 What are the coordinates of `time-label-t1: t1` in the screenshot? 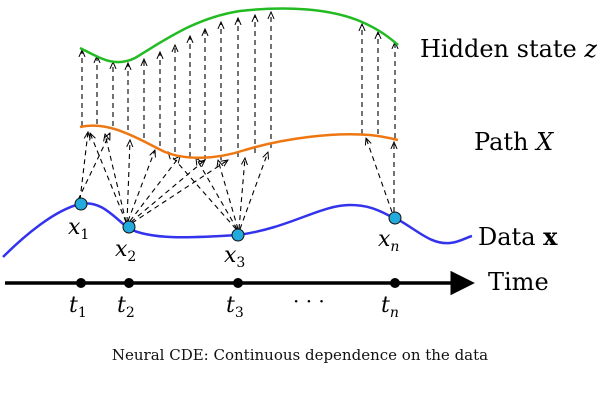 It's located at (78, 307).